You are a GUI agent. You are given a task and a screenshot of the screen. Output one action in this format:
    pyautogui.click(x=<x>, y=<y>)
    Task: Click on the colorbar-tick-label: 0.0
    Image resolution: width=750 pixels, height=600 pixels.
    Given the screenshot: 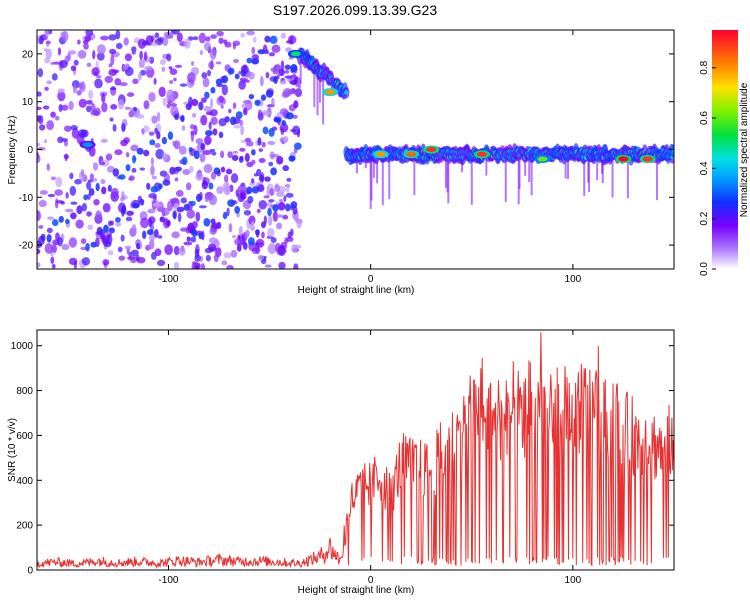 What is the action you would take?
    pyautogui.click(x=704, y=269)
    